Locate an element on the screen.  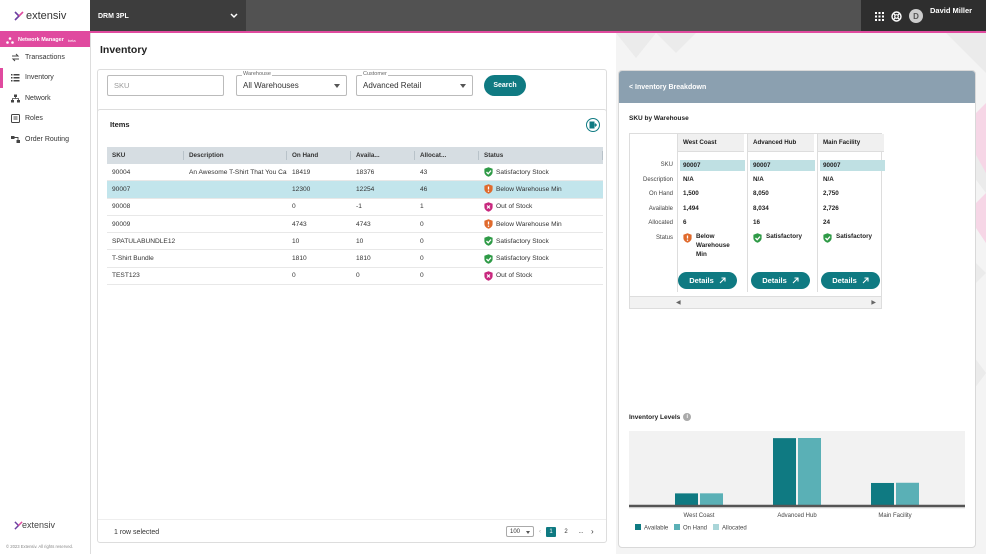
bar-on-hand is located at coordinates (809, 472).